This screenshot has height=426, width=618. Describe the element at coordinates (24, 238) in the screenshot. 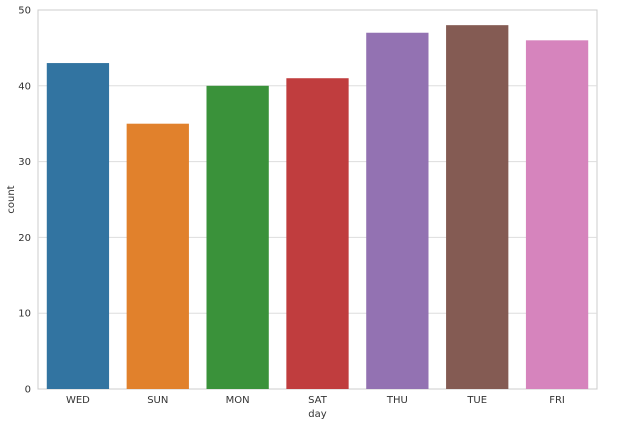

I see `y-tick-label: 20` at that location.